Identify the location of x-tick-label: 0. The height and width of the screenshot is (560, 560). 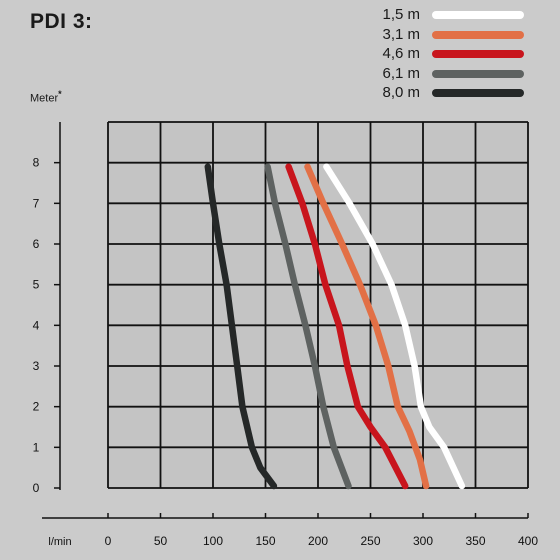
(108, 541).